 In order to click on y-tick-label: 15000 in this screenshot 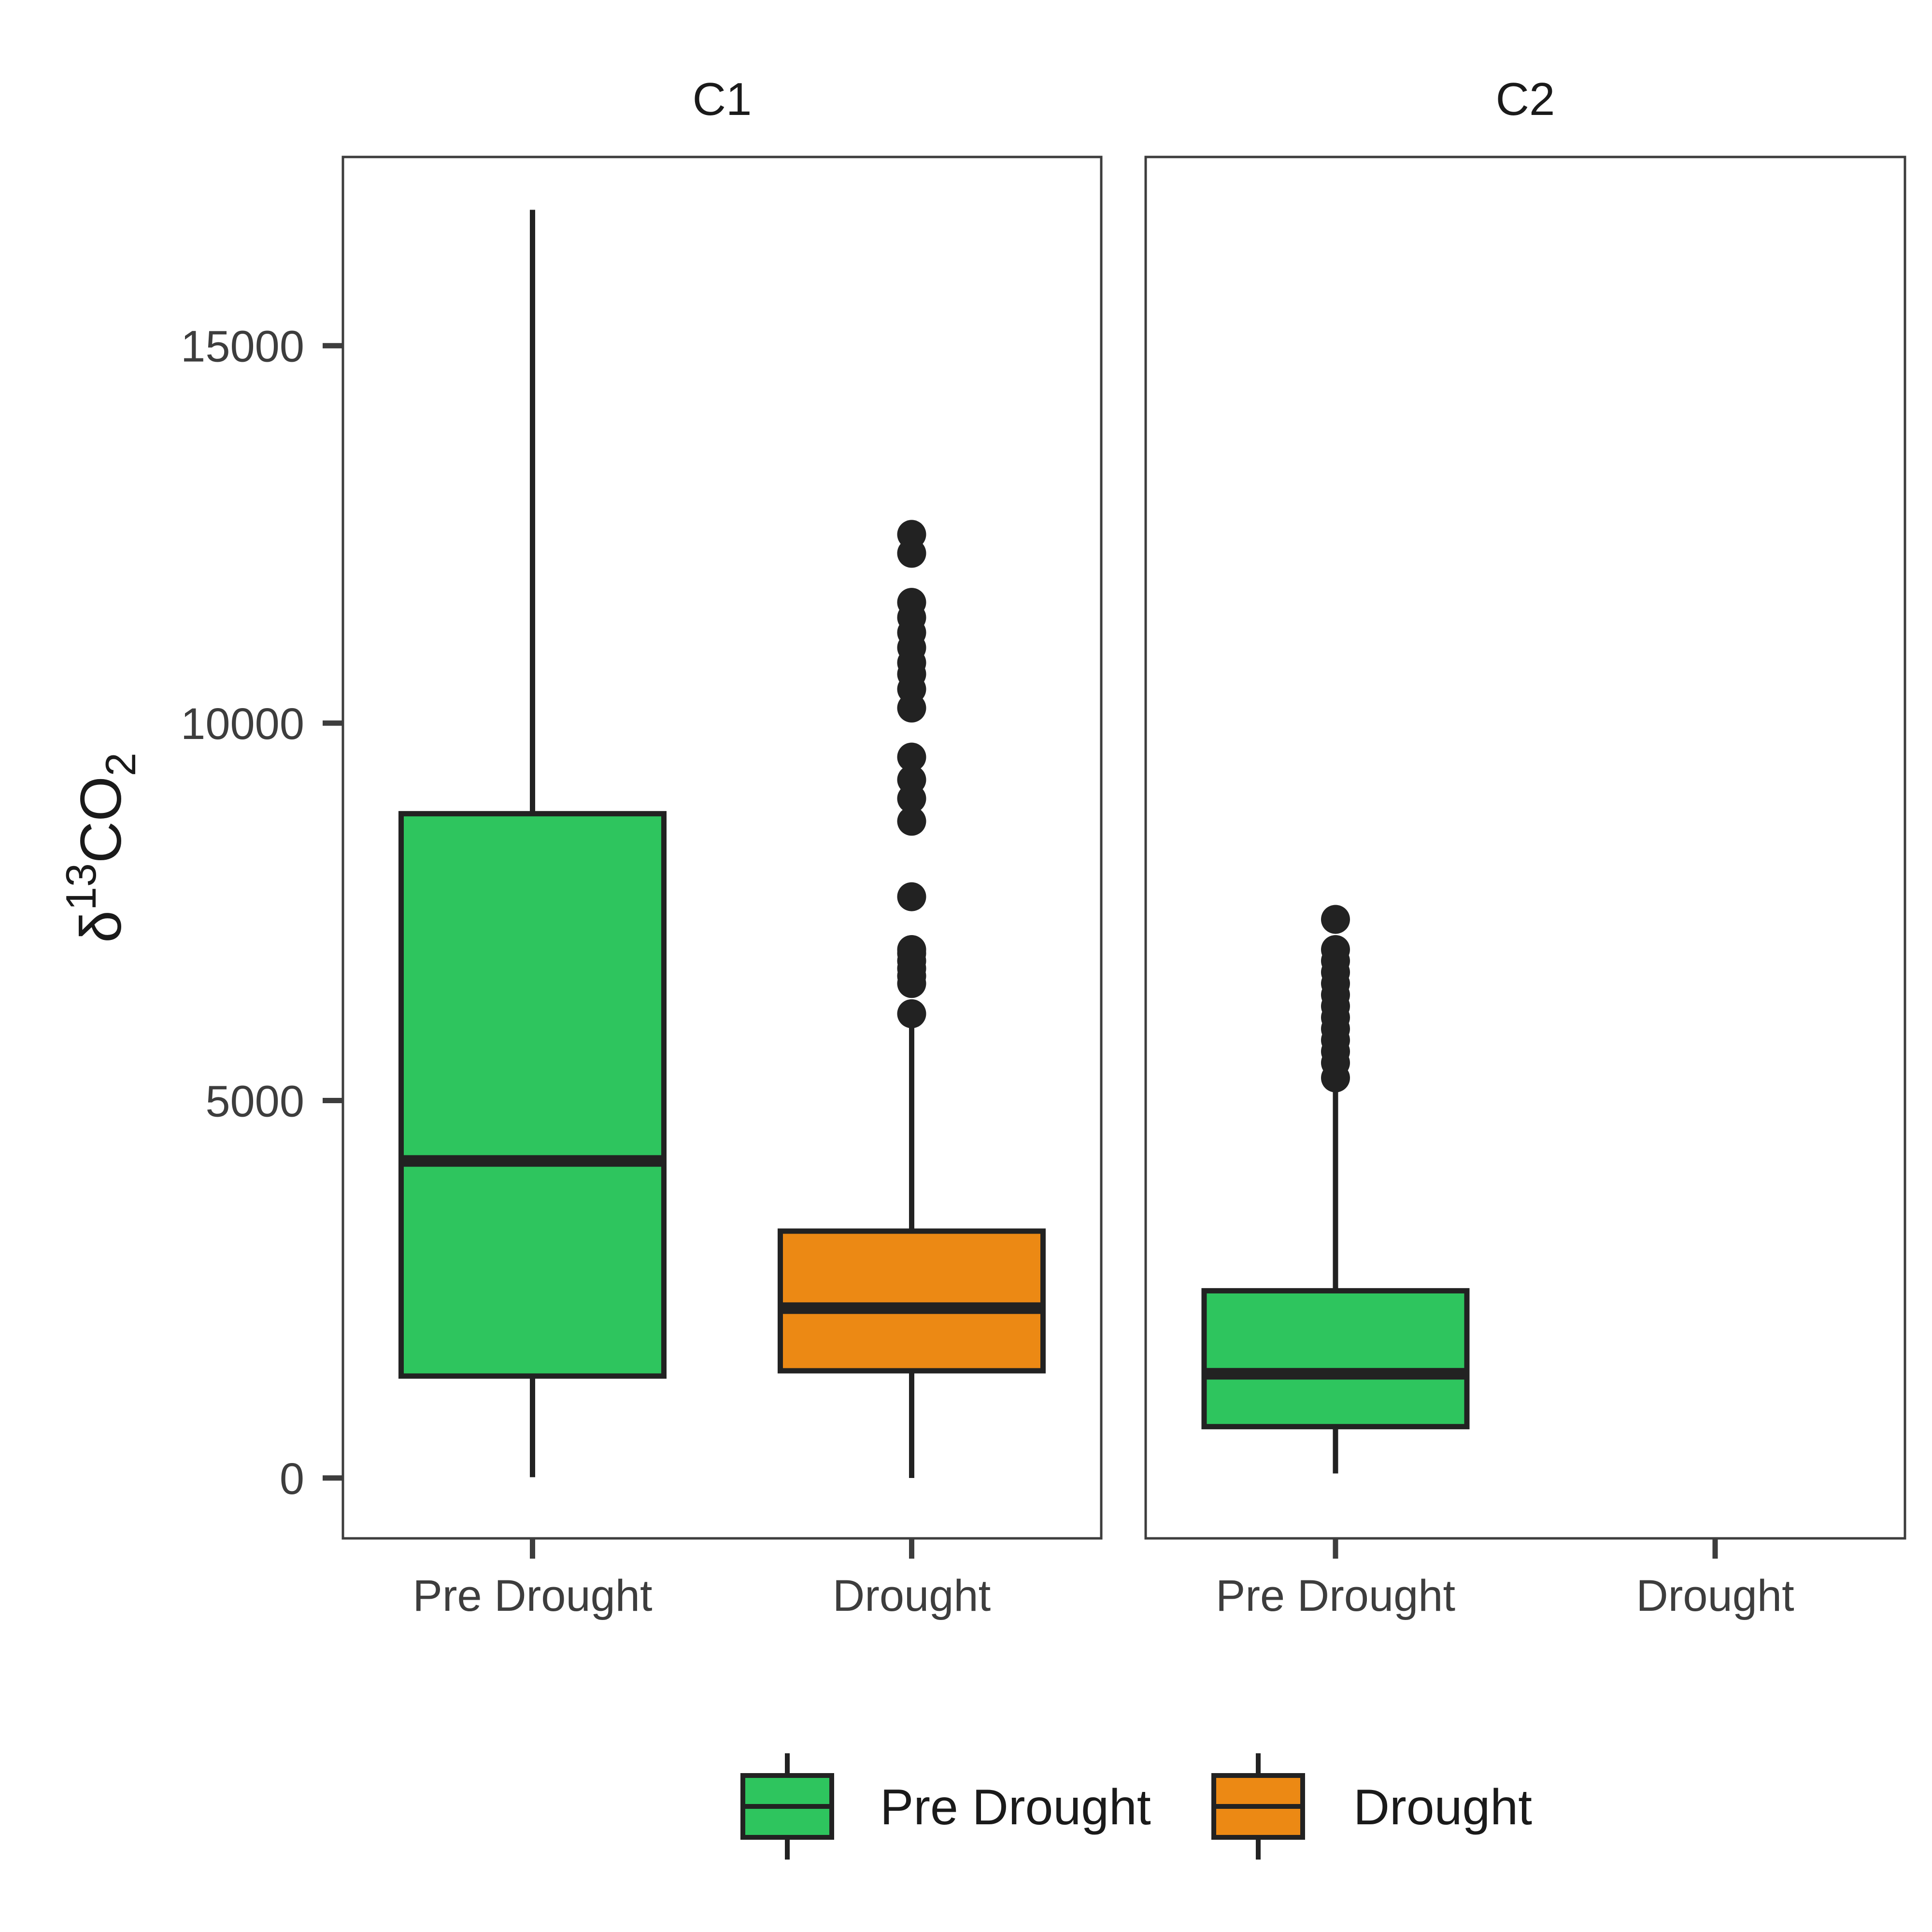, I will do `click(242, 346)`.